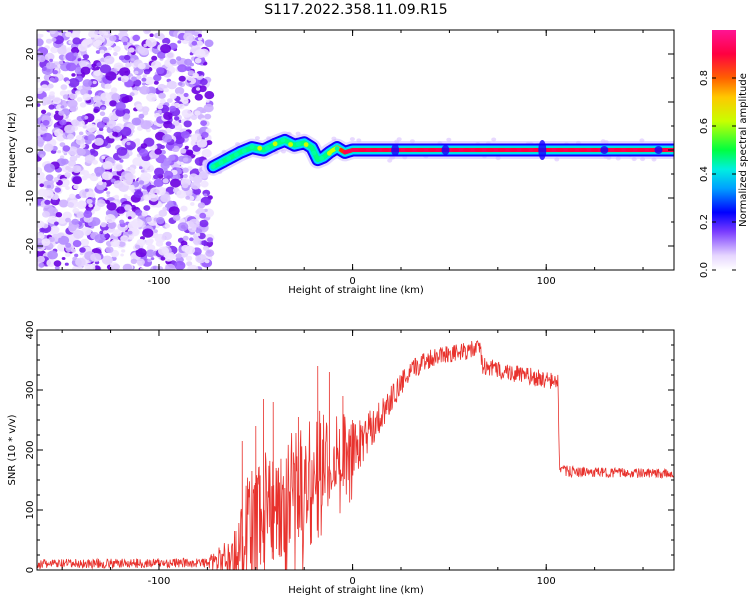  What do you see at coordinates (30, 509) in the screenshot?
I see `y-tick-label: 100` at bounding box center [30, 509].